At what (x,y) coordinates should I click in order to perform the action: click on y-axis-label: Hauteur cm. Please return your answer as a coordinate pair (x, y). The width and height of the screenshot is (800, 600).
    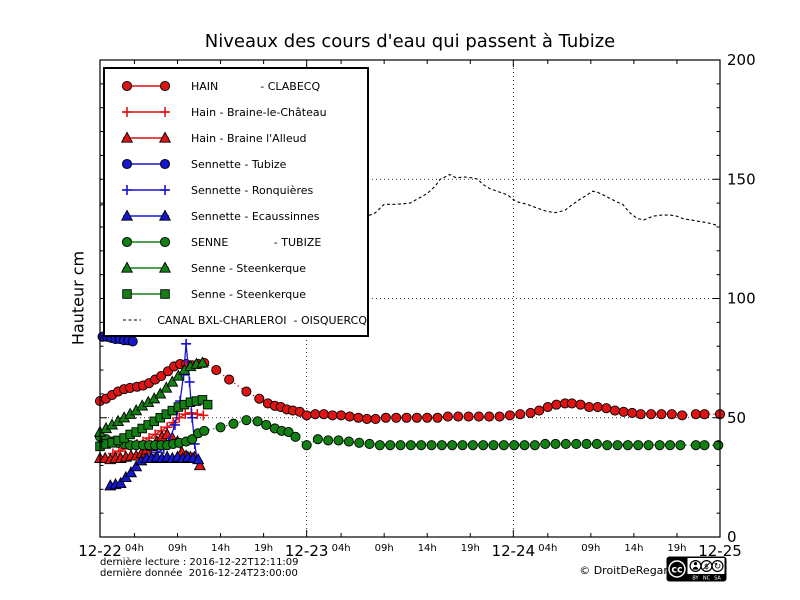
    Looking at the image, I should click on (78, 298).